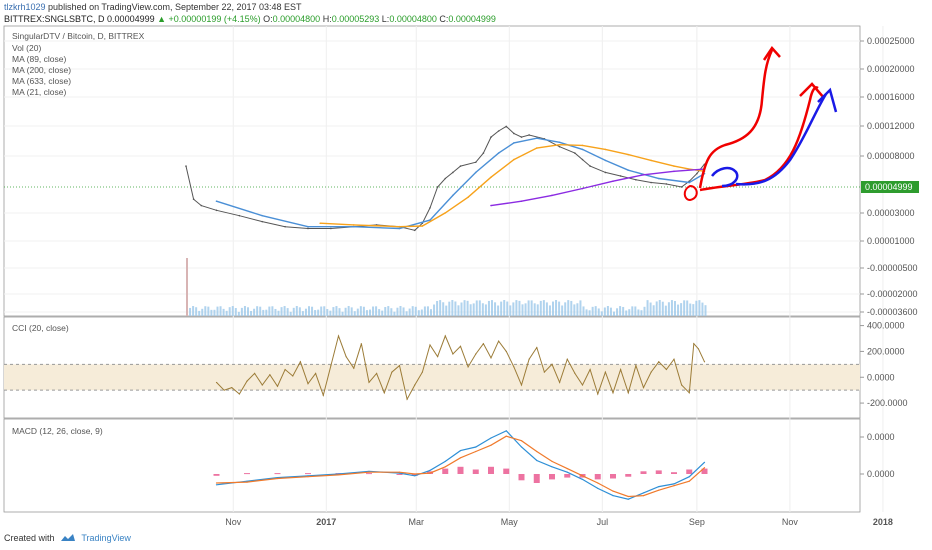 The image size is (932, 550). What do you see at coordinates (892, 312) in the screenshot?
I see `y-tick-label: -0.00003600` at bounding box center [892, 312].